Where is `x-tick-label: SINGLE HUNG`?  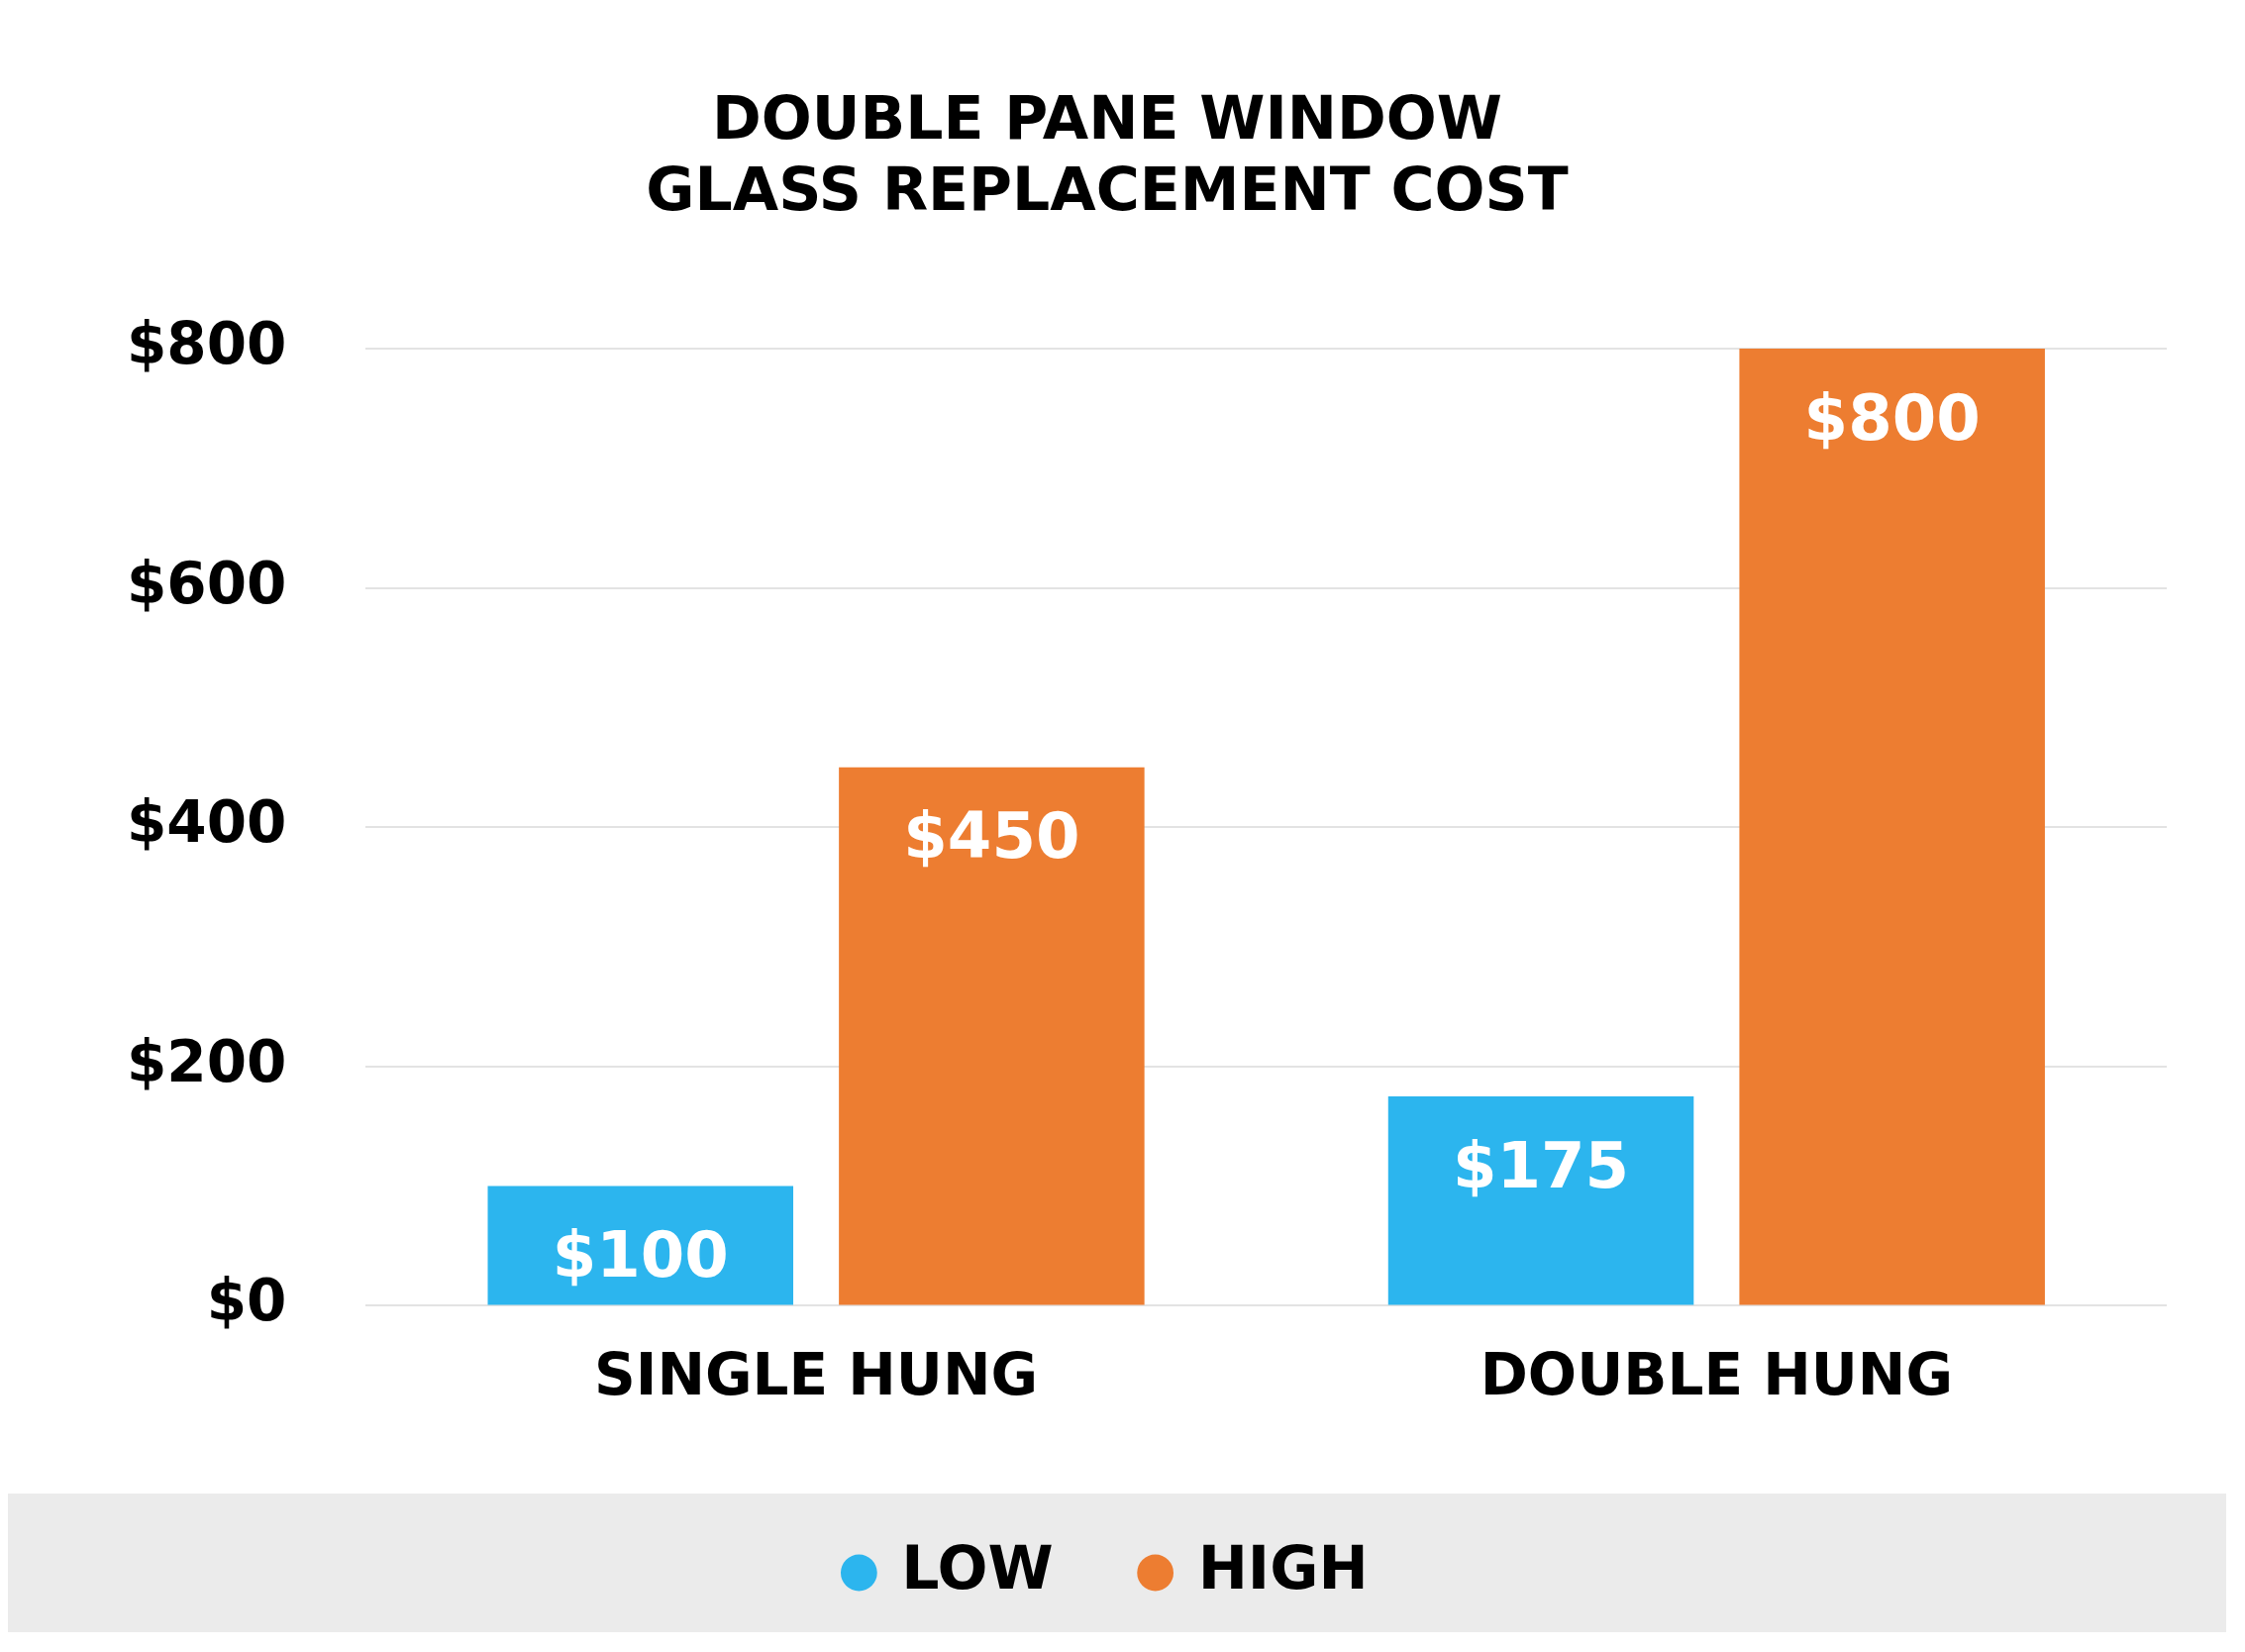
x-tick-label: SINGLE HUNG is located at coordinates (816, 1375).